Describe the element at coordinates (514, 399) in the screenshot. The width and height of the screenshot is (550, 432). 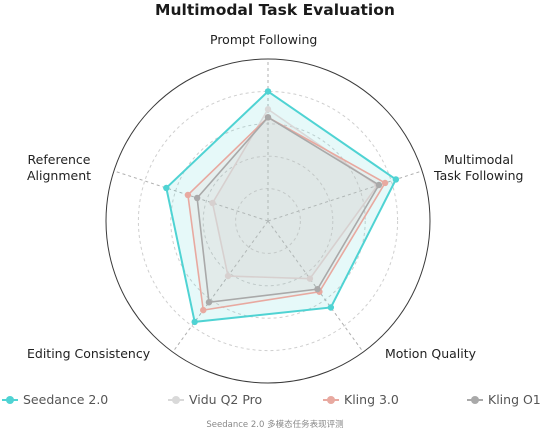
I see `legend-label: Kling O1` at that location.